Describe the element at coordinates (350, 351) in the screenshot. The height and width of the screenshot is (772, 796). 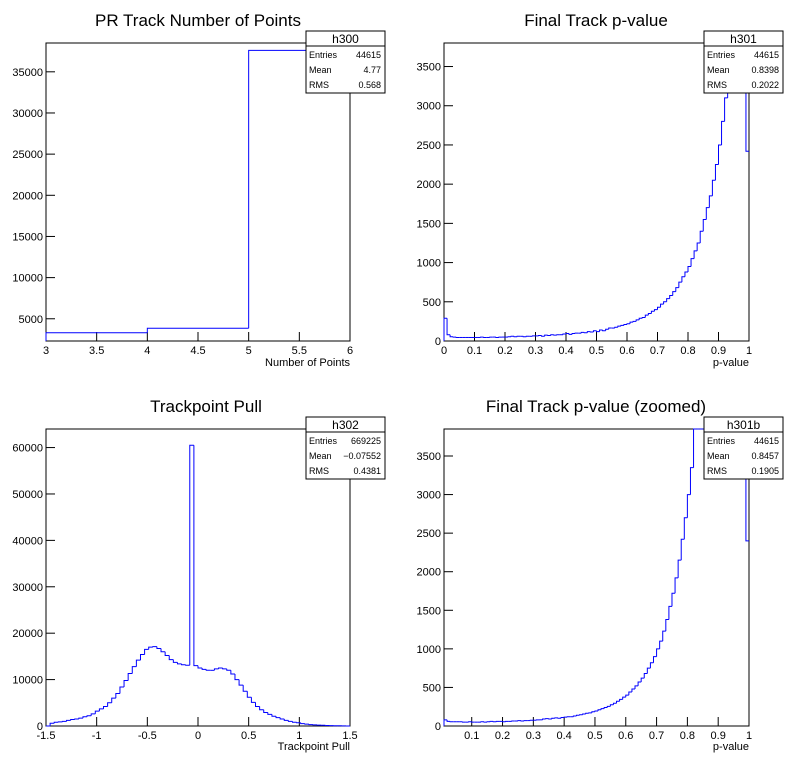
I see `x-tick-label: 6` at that location.